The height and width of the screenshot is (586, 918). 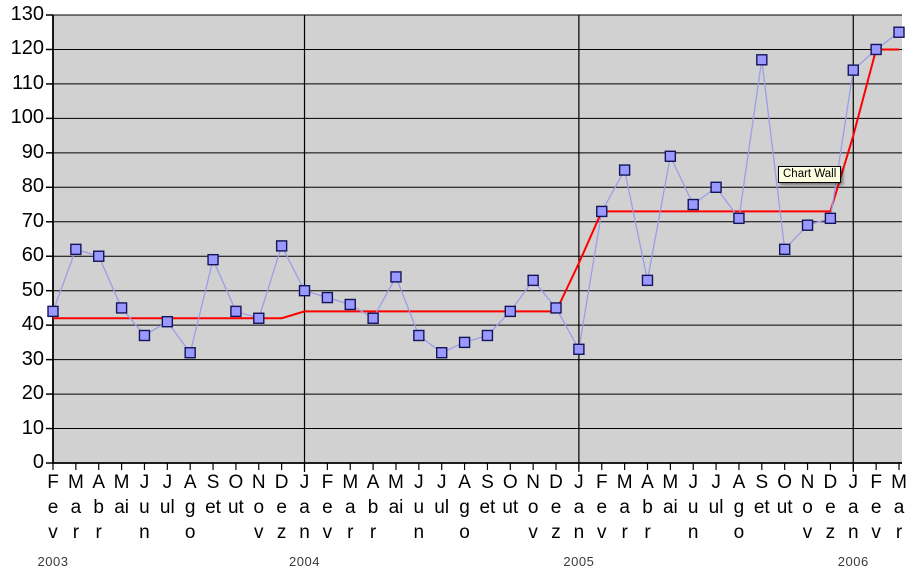 I want to click on y-axis-label: 50, so click(x=32, y=289).